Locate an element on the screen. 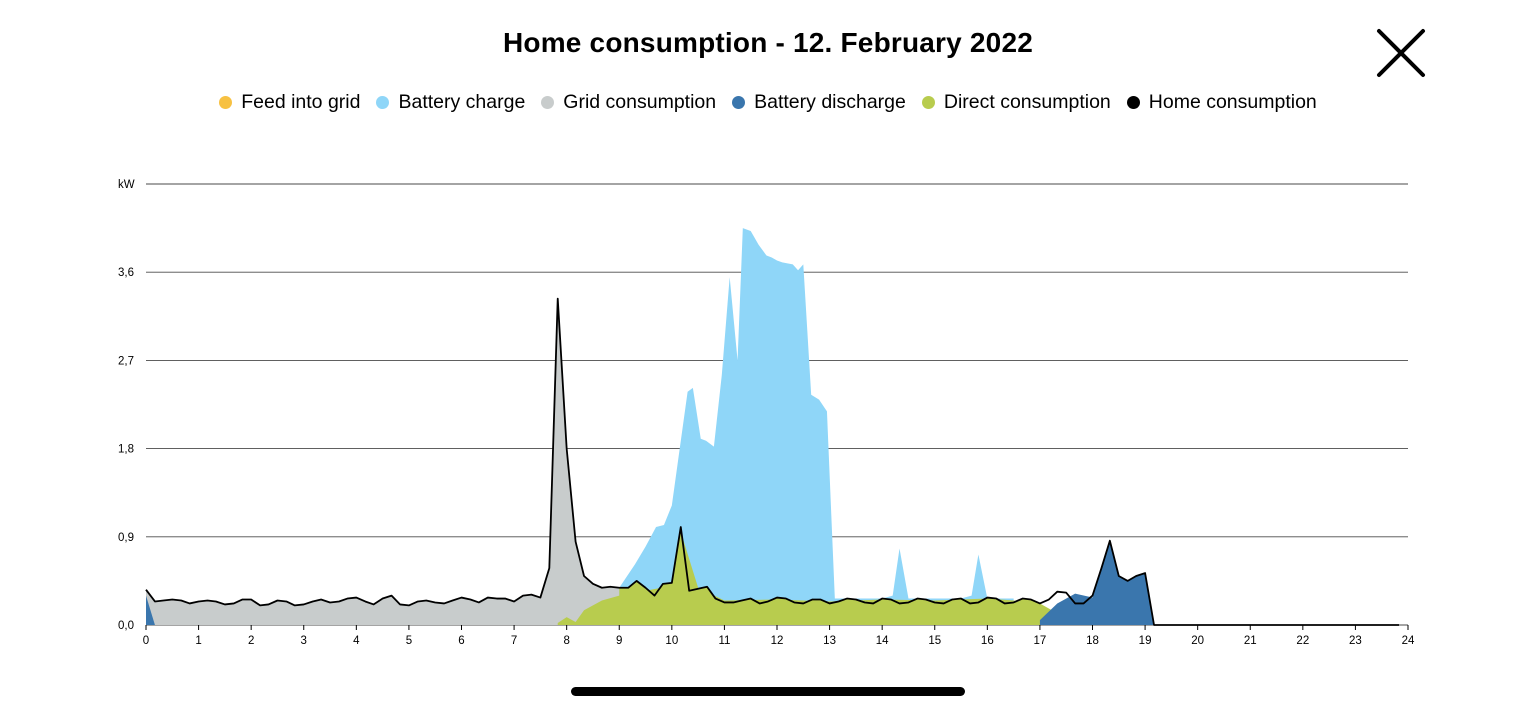  area-battery-discharge-evening is located at coordinates (1097, 582).